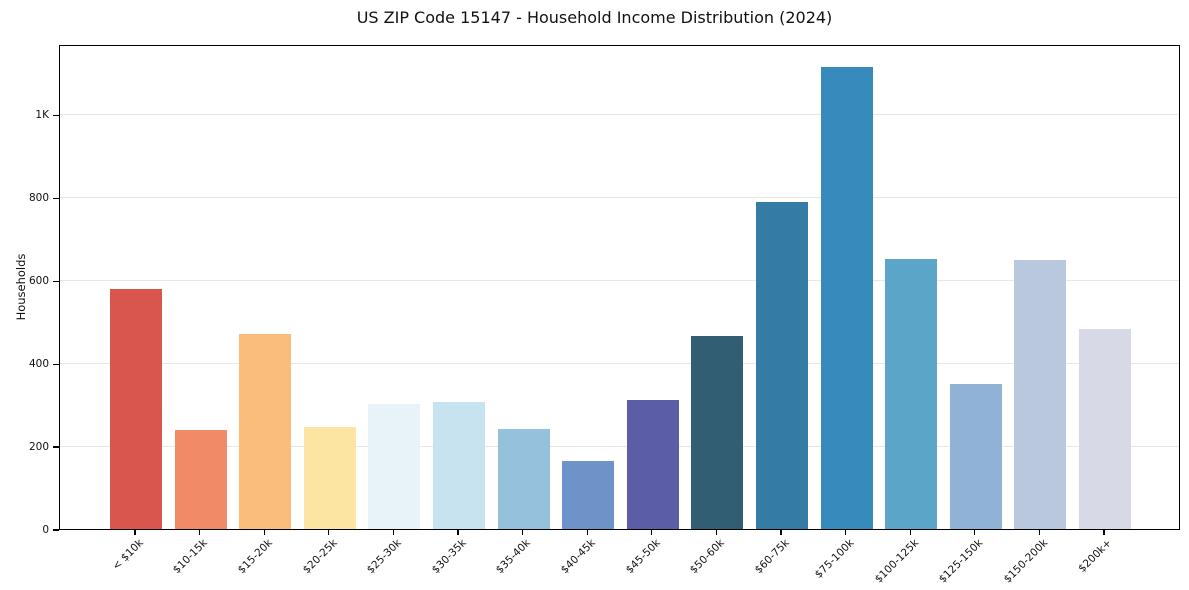 Image resolution: width=1189 pixels, height=590 pixels. I want to click on x-tick-label: $20-25k, so click(320, 557).